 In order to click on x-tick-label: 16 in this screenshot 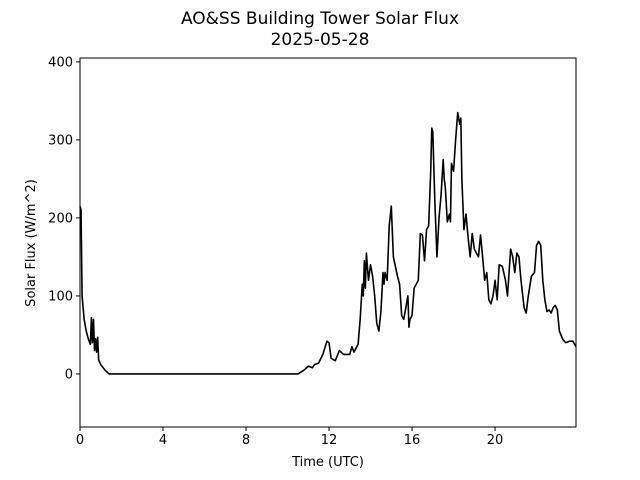, I will do `click(412, 440)`.